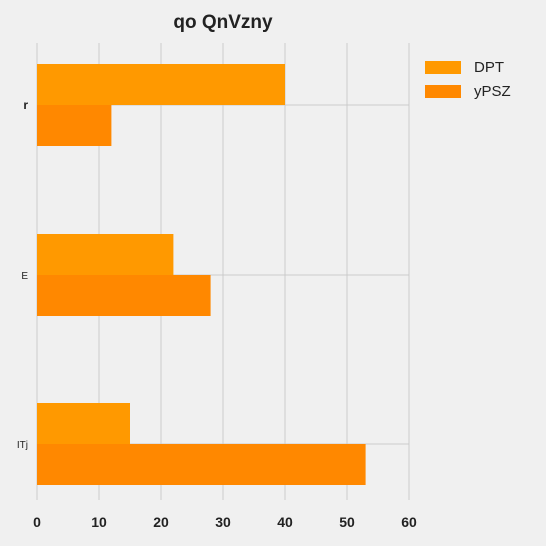 This screenshot has height=546, width=546. Describe the element at coordinates (161, 84) in the screenshot. I see `bar-dpt-r` at that location.